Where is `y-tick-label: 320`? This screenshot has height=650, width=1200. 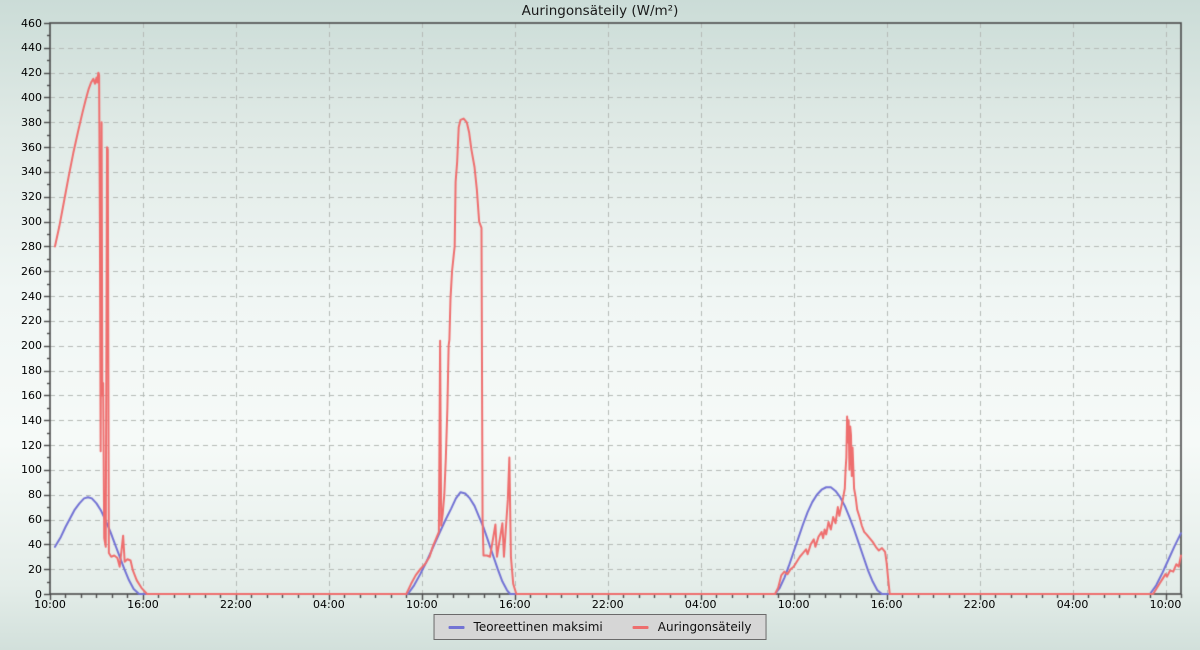 y-tick-label: 320 is located at coordinates (31, 197).